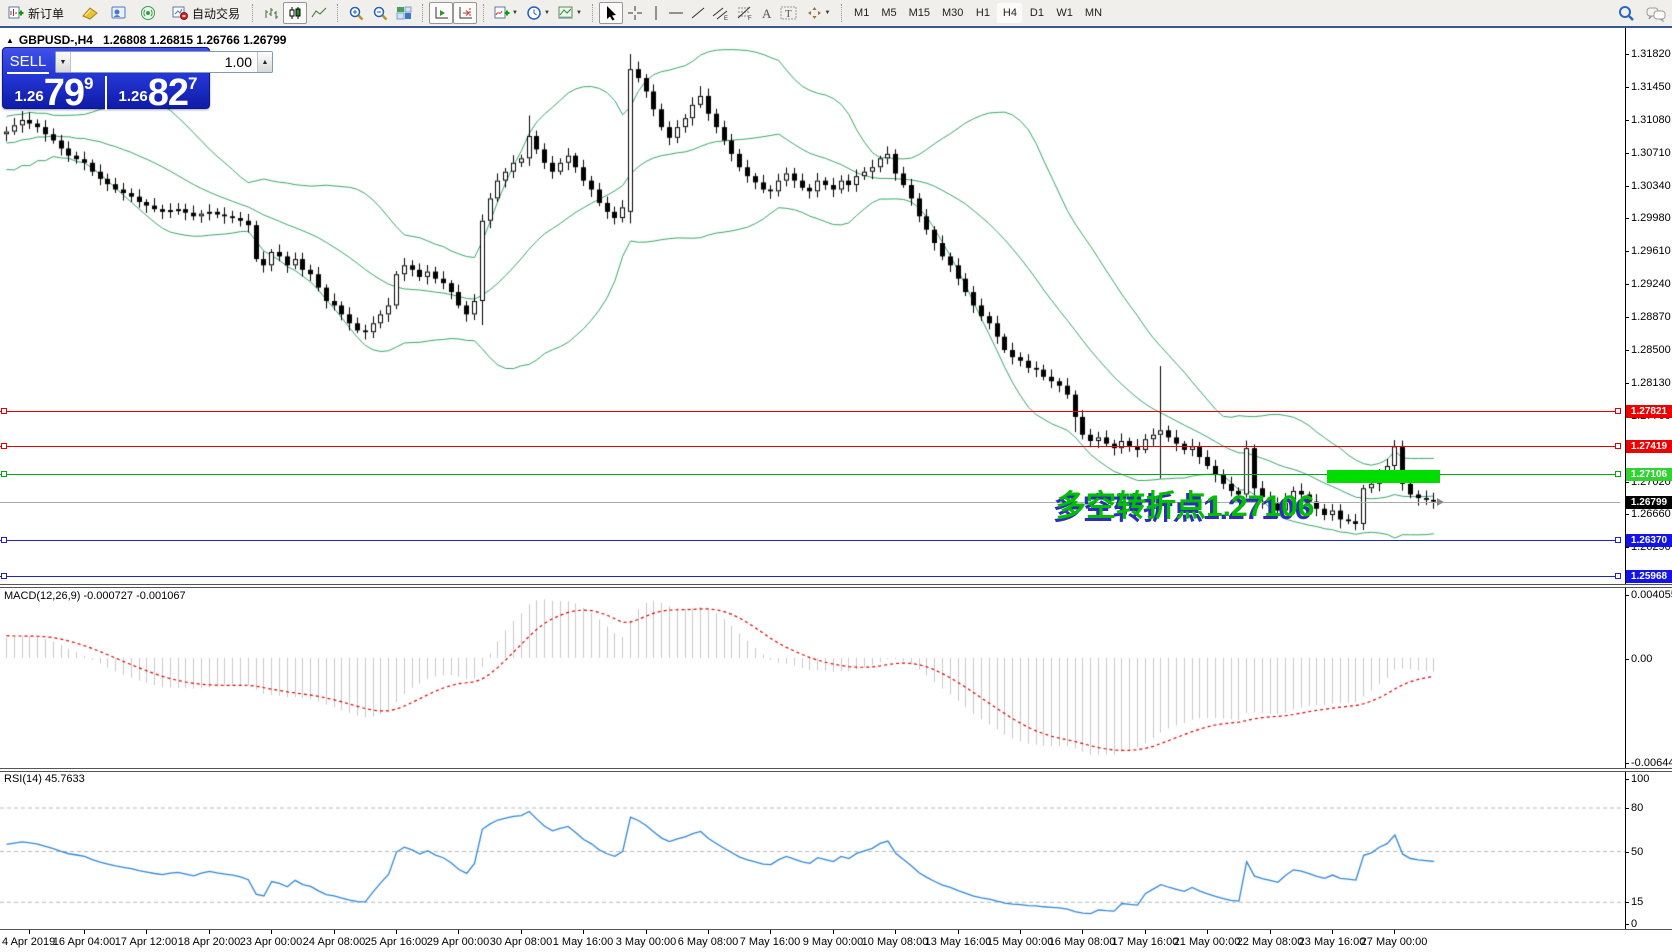 This screenshot has height=952, width=1672. Describe the element at coordinates (180, 13) in the screenshot. I see `autotrading-icon` at that location.